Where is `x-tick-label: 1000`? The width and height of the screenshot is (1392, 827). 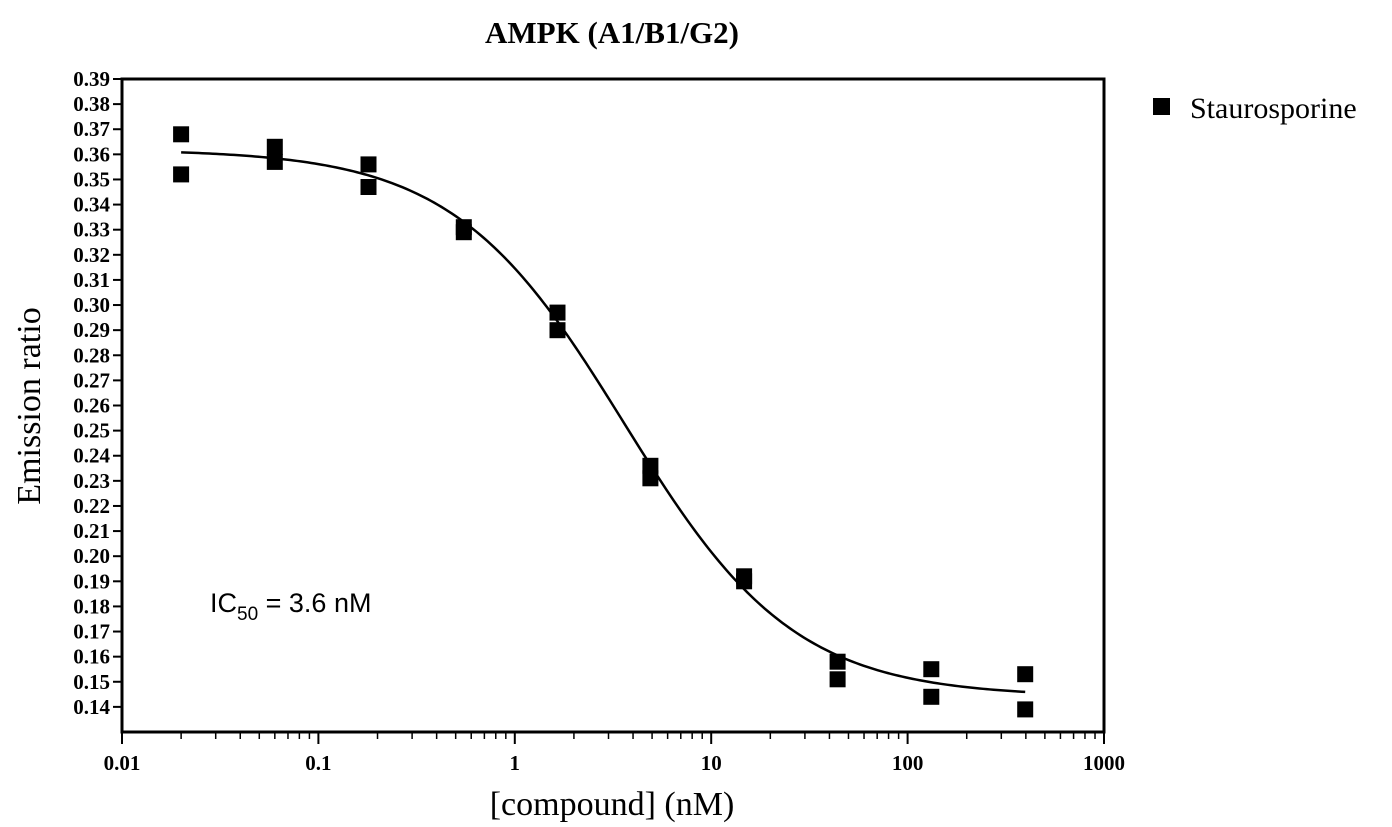 x-tick-label: 1000 is located at coordinates (1104, 763).